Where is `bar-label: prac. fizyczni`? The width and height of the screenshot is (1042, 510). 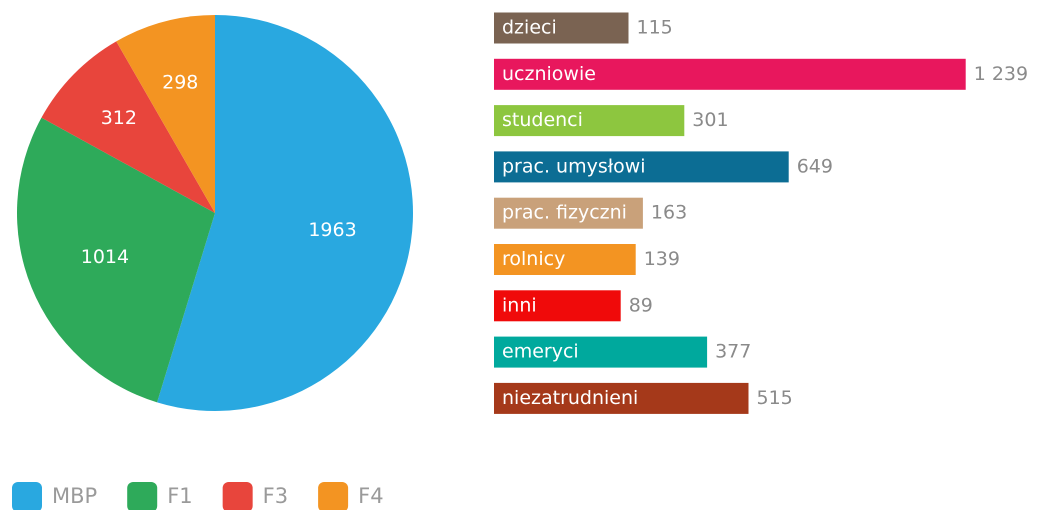 bar-label: prac. fizyczni is located at coordinates (564, 213).